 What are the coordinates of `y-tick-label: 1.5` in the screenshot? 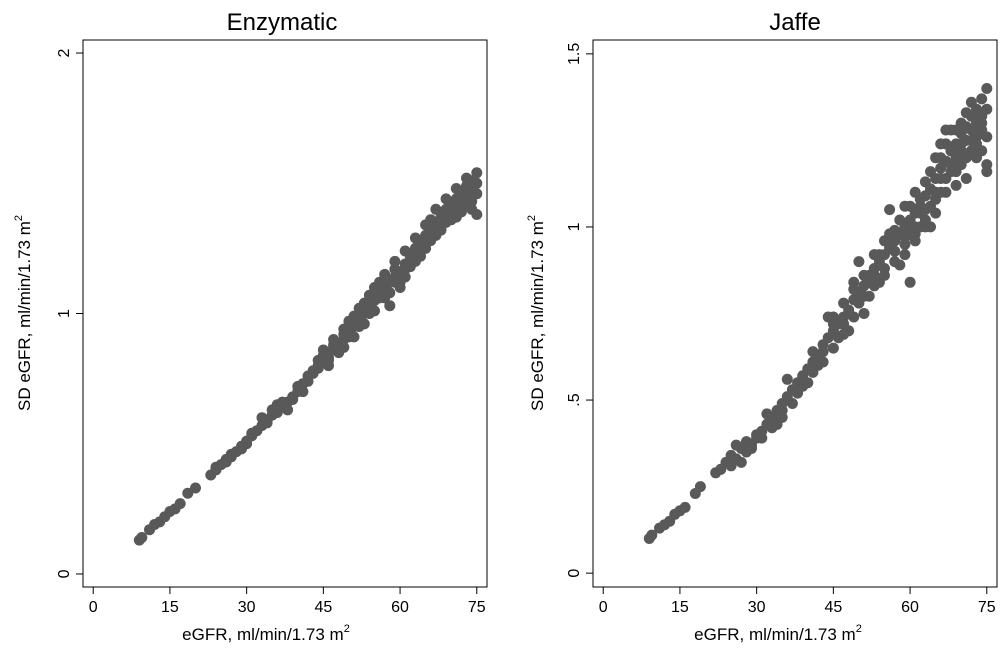 It's located at (574, 54).